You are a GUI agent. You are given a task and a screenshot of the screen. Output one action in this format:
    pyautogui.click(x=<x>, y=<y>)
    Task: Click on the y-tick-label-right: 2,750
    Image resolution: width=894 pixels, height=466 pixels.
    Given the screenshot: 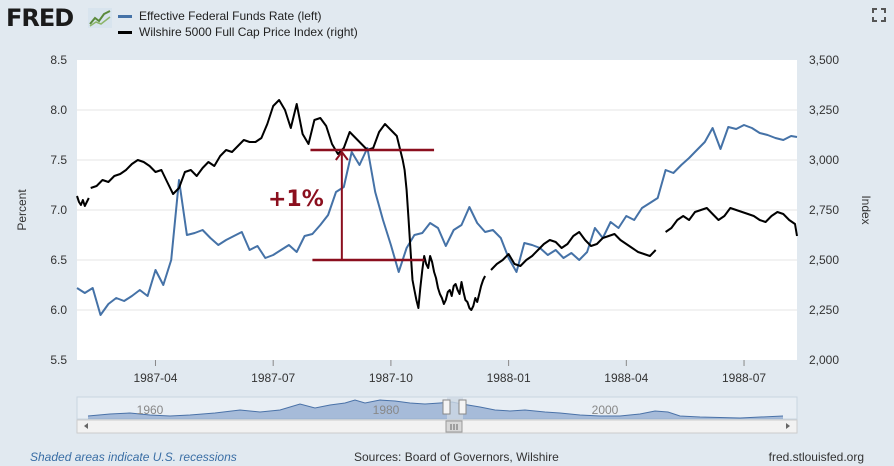 What is the action you would take?
    pyautogui.click(x=824, y=210)
    